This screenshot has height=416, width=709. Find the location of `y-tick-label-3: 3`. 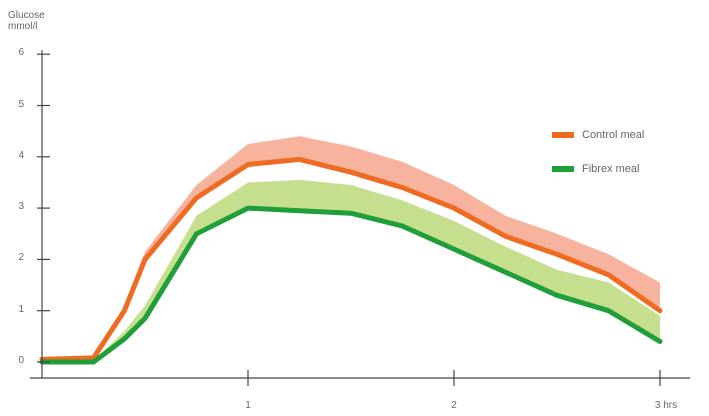

y-tick-label-3: 3 is located at coordinates (21, 207).